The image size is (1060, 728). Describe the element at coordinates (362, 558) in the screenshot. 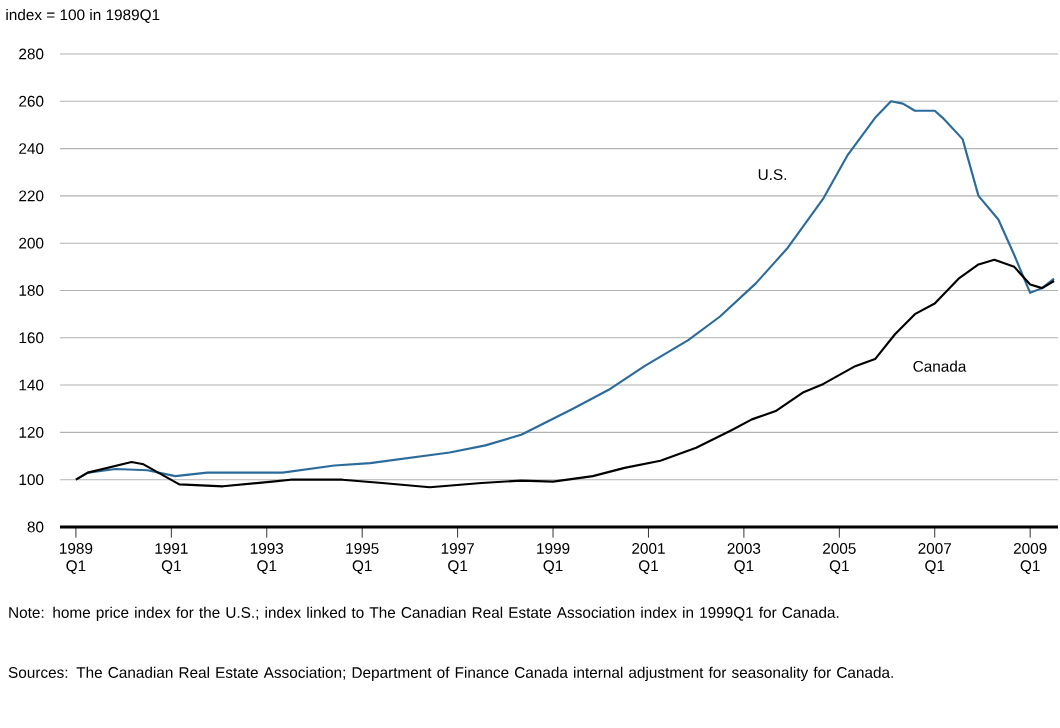

I see `x-tick-label: 1995 Q1` at that location.